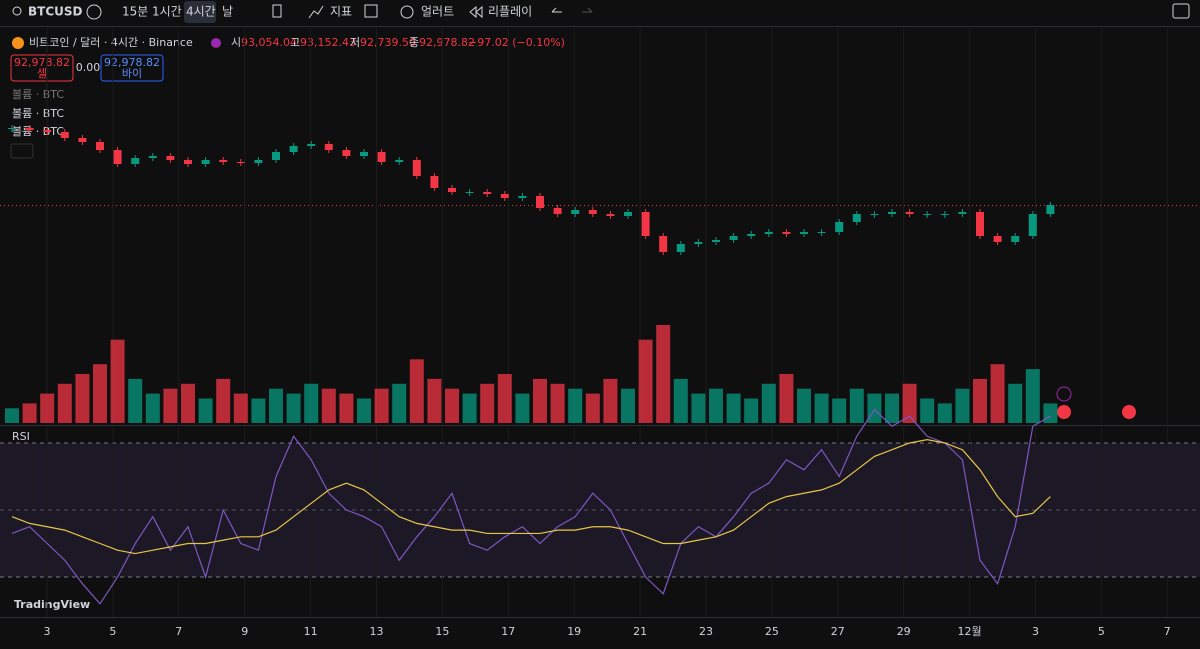 The width and height of the screenshot is (1200, 649). I want to click on sell-label: 셀, so click(42, 73).